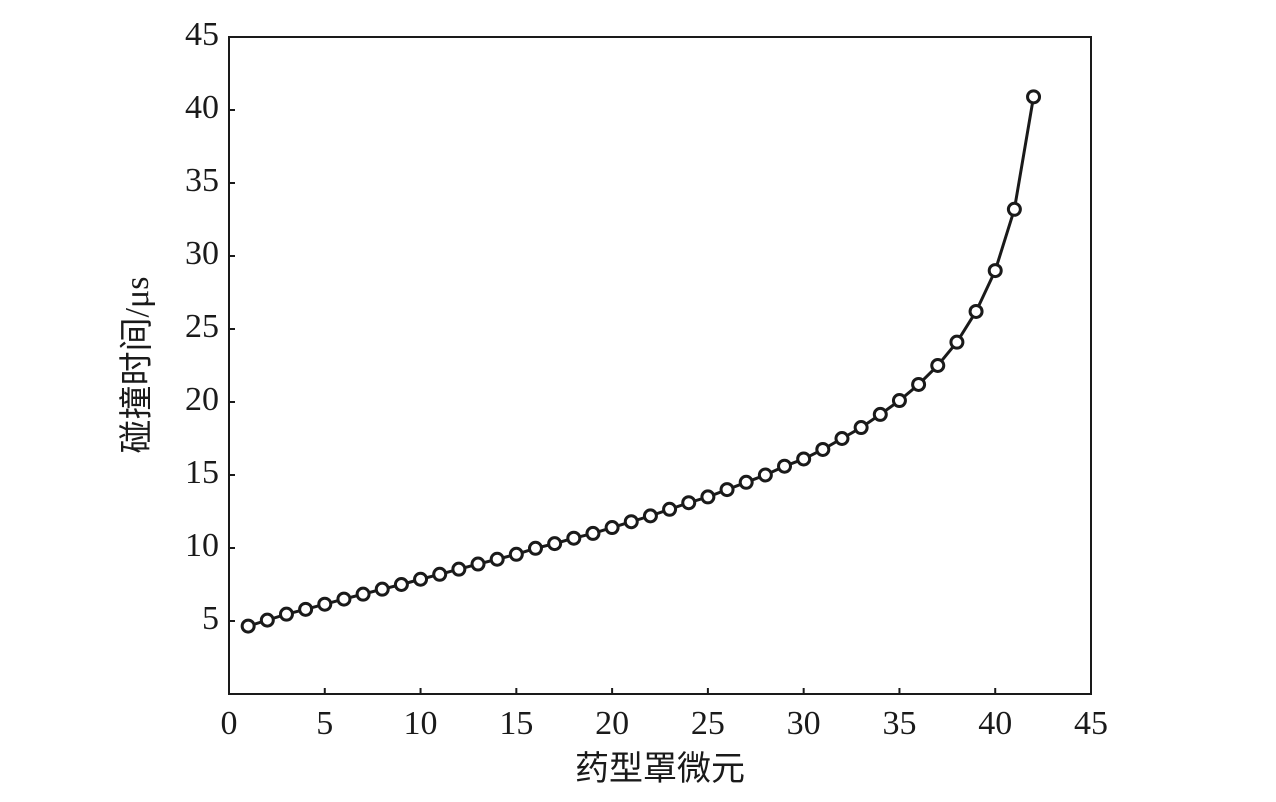 The height and width of the screenshot is (802, 1276). What do you see at coordinates (804, 723) in the screenshot?
I see `x-tick-label: 30` at bounding box center [804, 723].